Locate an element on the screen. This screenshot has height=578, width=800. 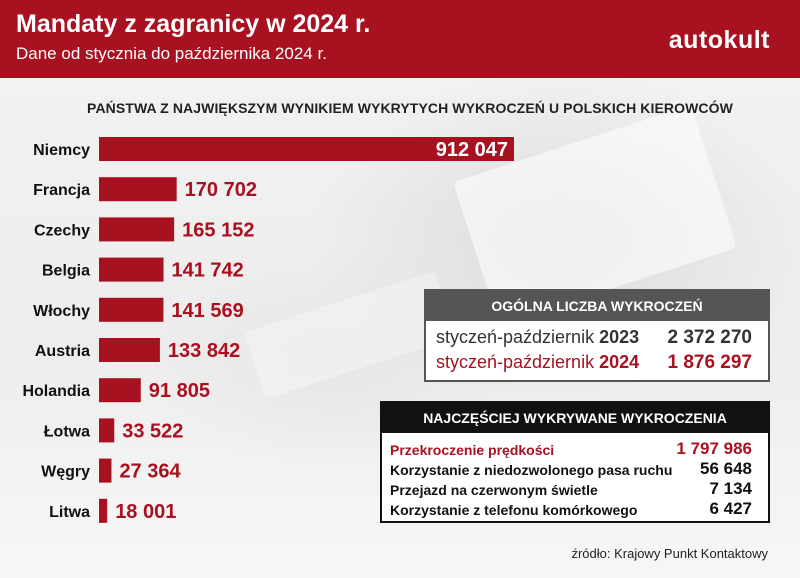
totals-row-2024: styczeń-październik 2024 1 876 297 is located at coordinates (594, 364).